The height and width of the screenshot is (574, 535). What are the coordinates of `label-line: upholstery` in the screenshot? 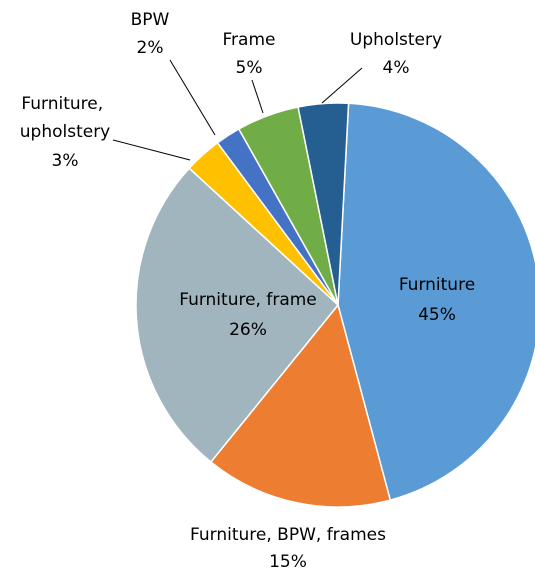 It's located at (65, 132).